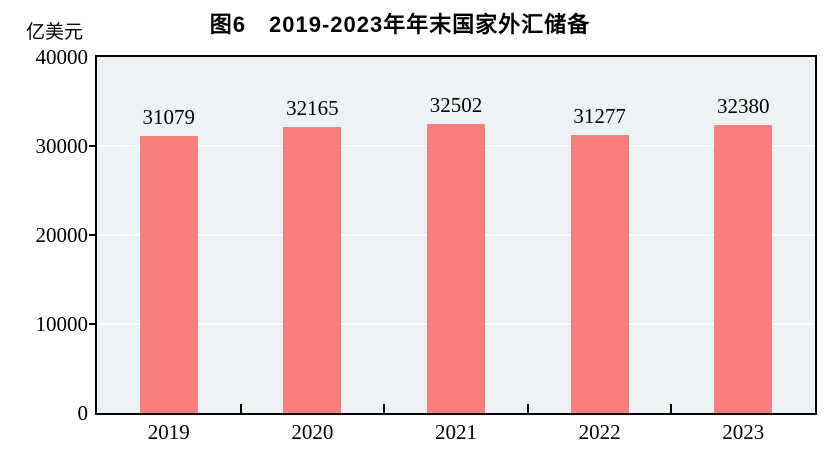 This screenshot has width=832, height=464. What do you see at coordinates (599, 274) in the screenshot?
I see `bar-2022` at bounding box center [599, 274].